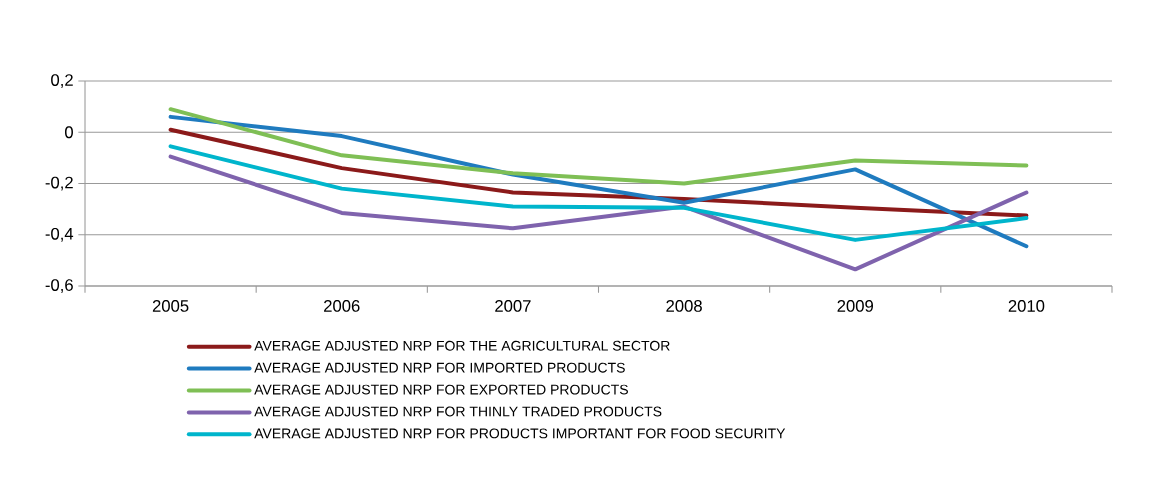 The width and height of the screenshot is (1164, 483). Describe the element at coordinates (59, 286) in the screenshot. I see `y-tick-label: -0,6` at that location.